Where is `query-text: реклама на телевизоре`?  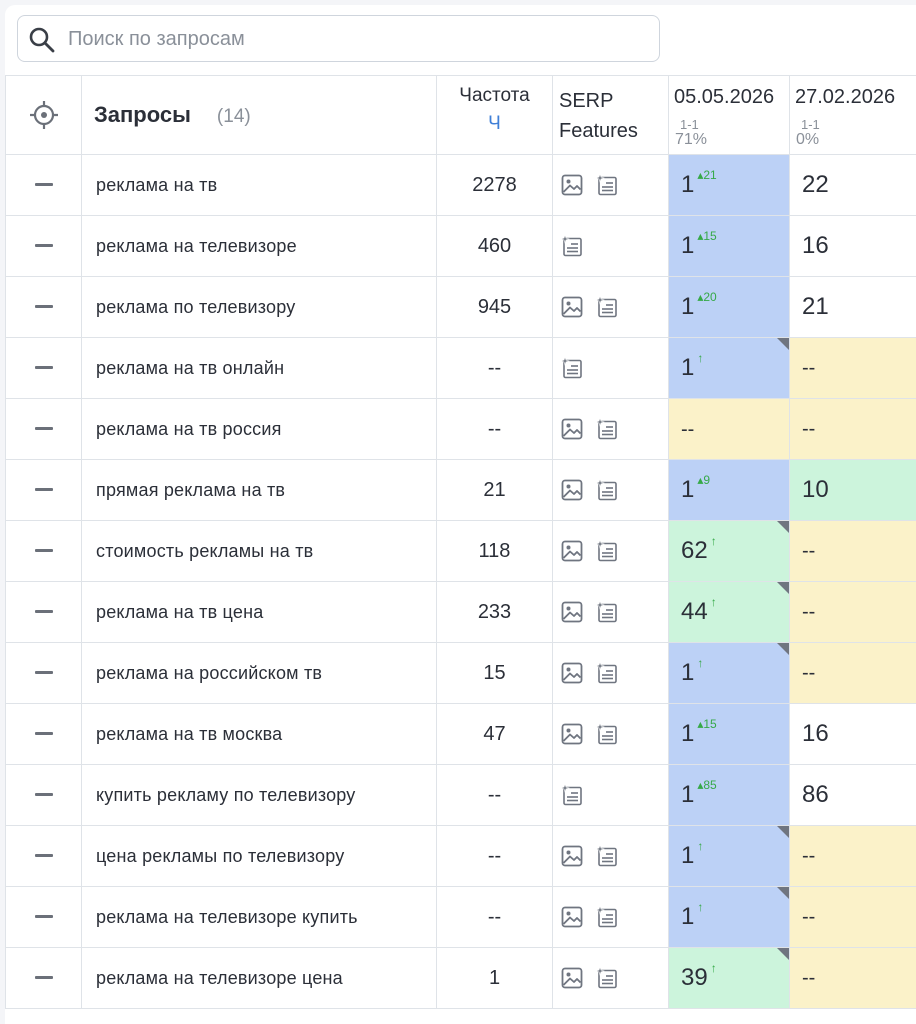
query-text: реклама на телевизоре is located at coordinates (259, 246).